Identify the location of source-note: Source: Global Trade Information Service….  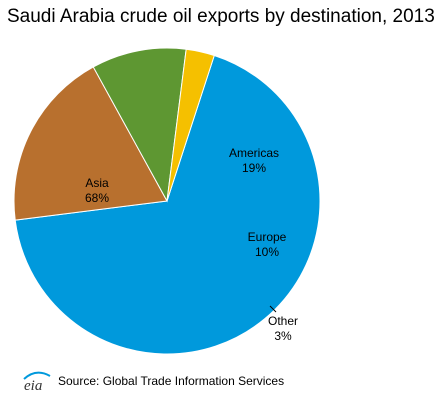
(171, 381).